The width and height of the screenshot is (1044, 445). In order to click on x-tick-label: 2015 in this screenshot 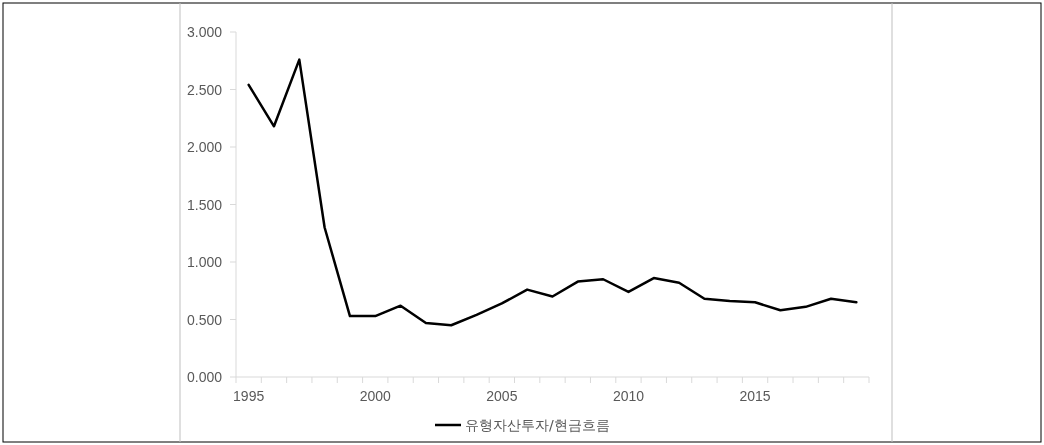, I will do `click(755, 396)`.